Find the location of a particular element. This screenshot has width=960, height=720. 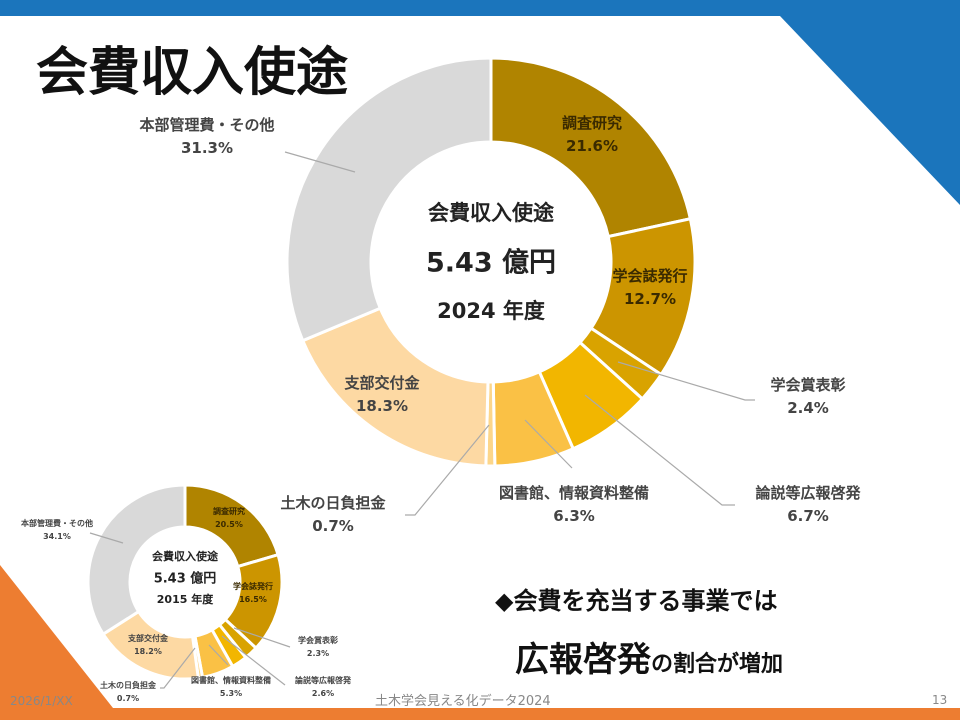

label-branch: 支部交付金 18.3% is located at coordinates (382, 394).